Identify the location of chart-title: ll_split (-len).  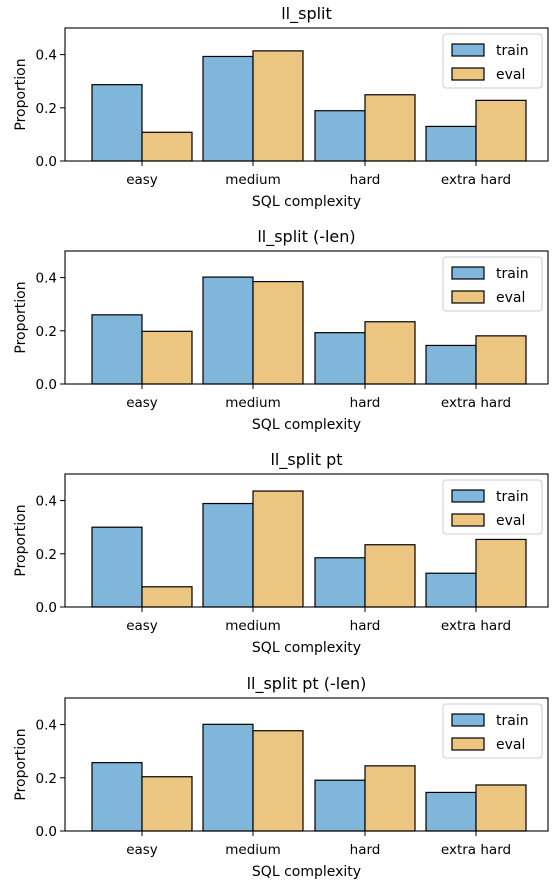
(306, 237).